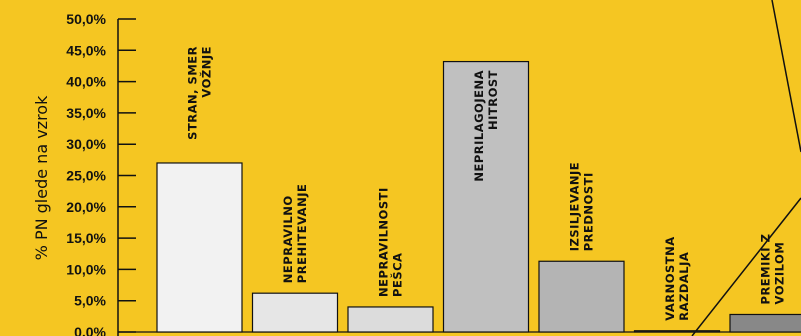  What do you see at coordinates (193, 93) in the screenshot?
I see `bar-label-line: STRAN, SMER` at bounding box center [193, 93].